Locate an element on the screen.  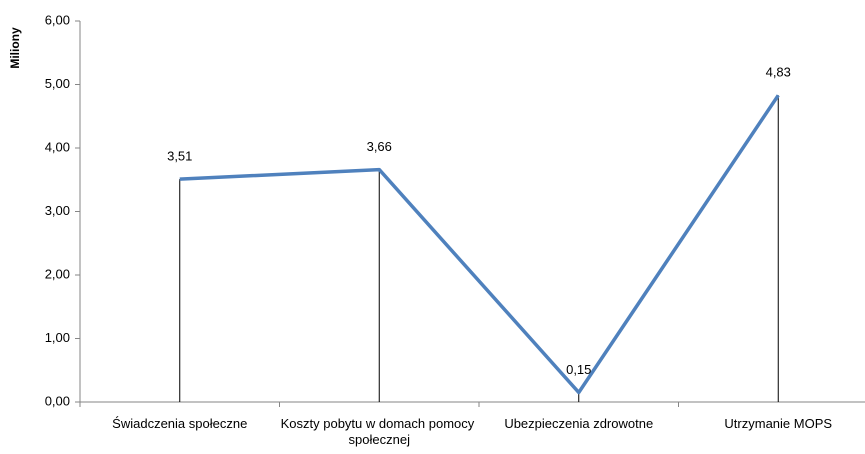
y-tick-label: 0,00 is located at coordinates (57, 400).